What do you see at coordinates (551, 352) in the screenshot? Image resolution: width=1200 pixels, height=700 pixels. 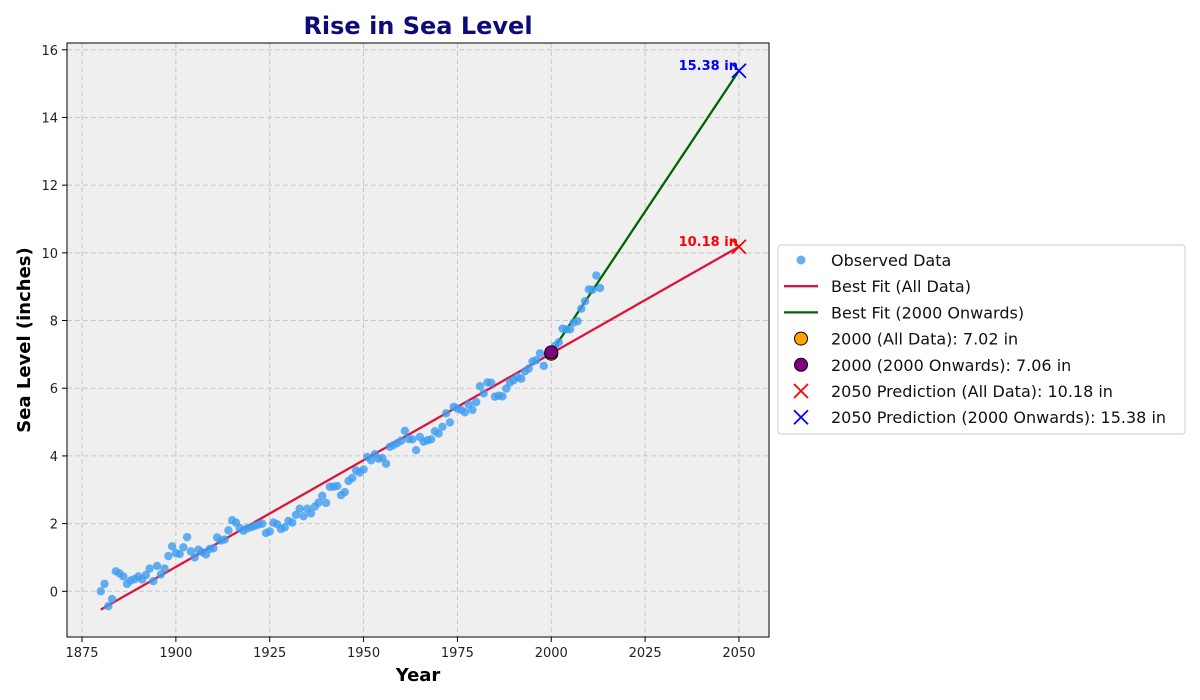 I see `marker-2000-onwards` at bounding box center [551, 352].